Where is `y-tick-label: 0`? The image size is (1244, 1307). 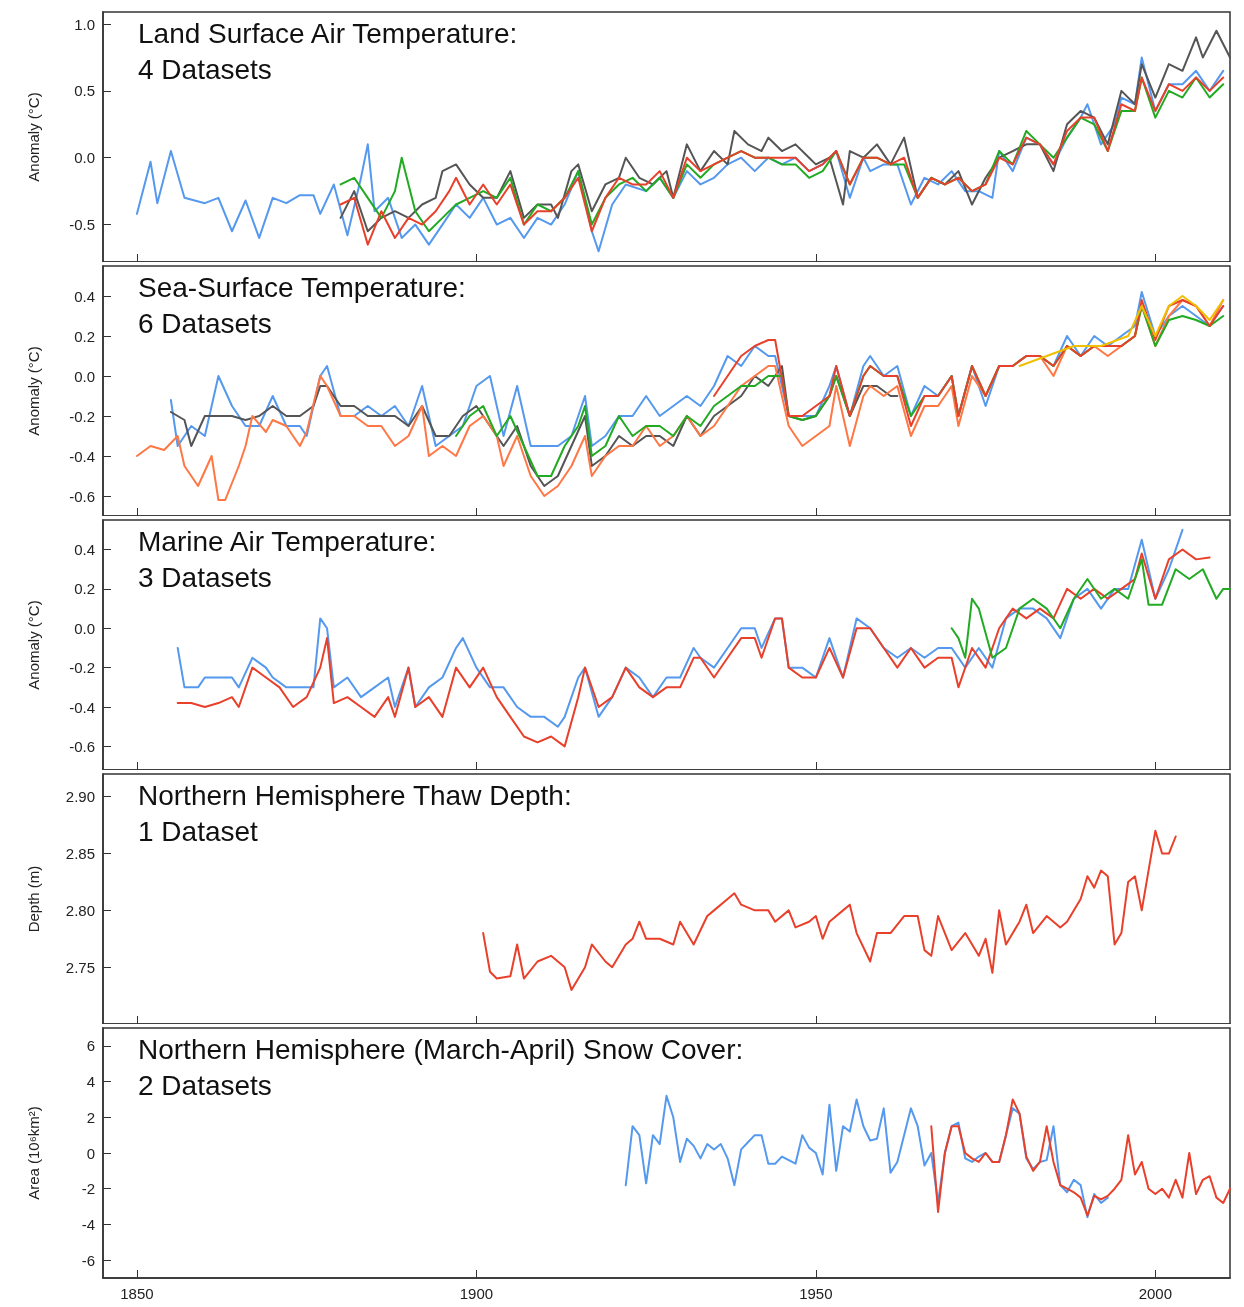
y-tick-label: 0 is located at coordinates (90, 1153).